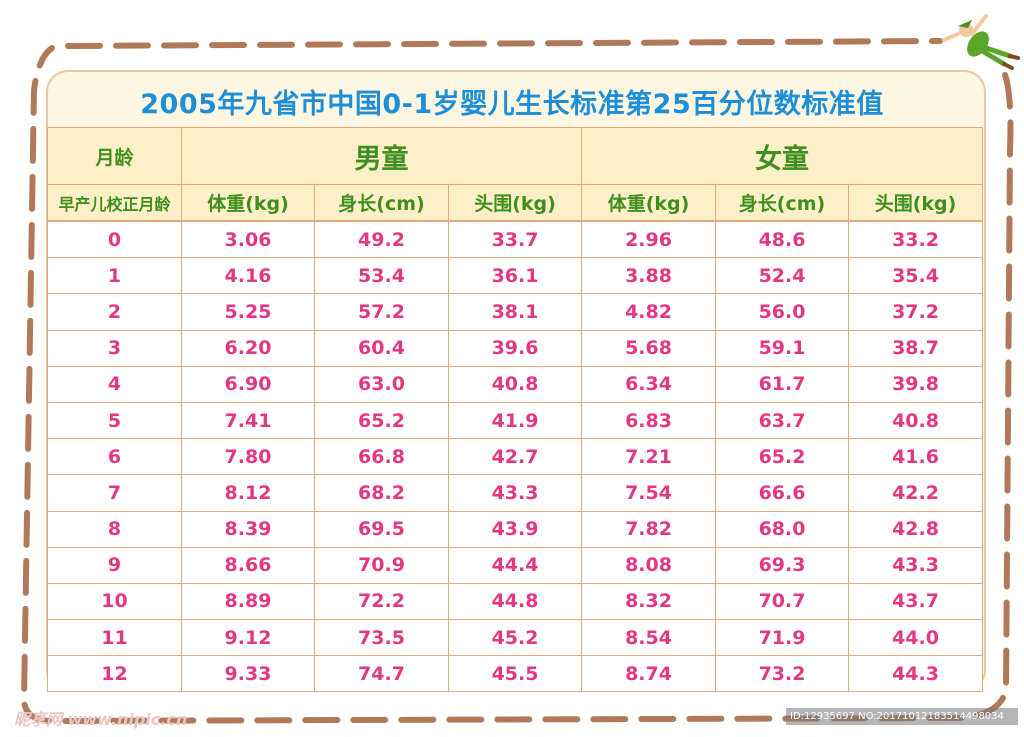 This screenshot has height=737, width=1024. I want to click on value-cell: 33.2, so click(916, 239).